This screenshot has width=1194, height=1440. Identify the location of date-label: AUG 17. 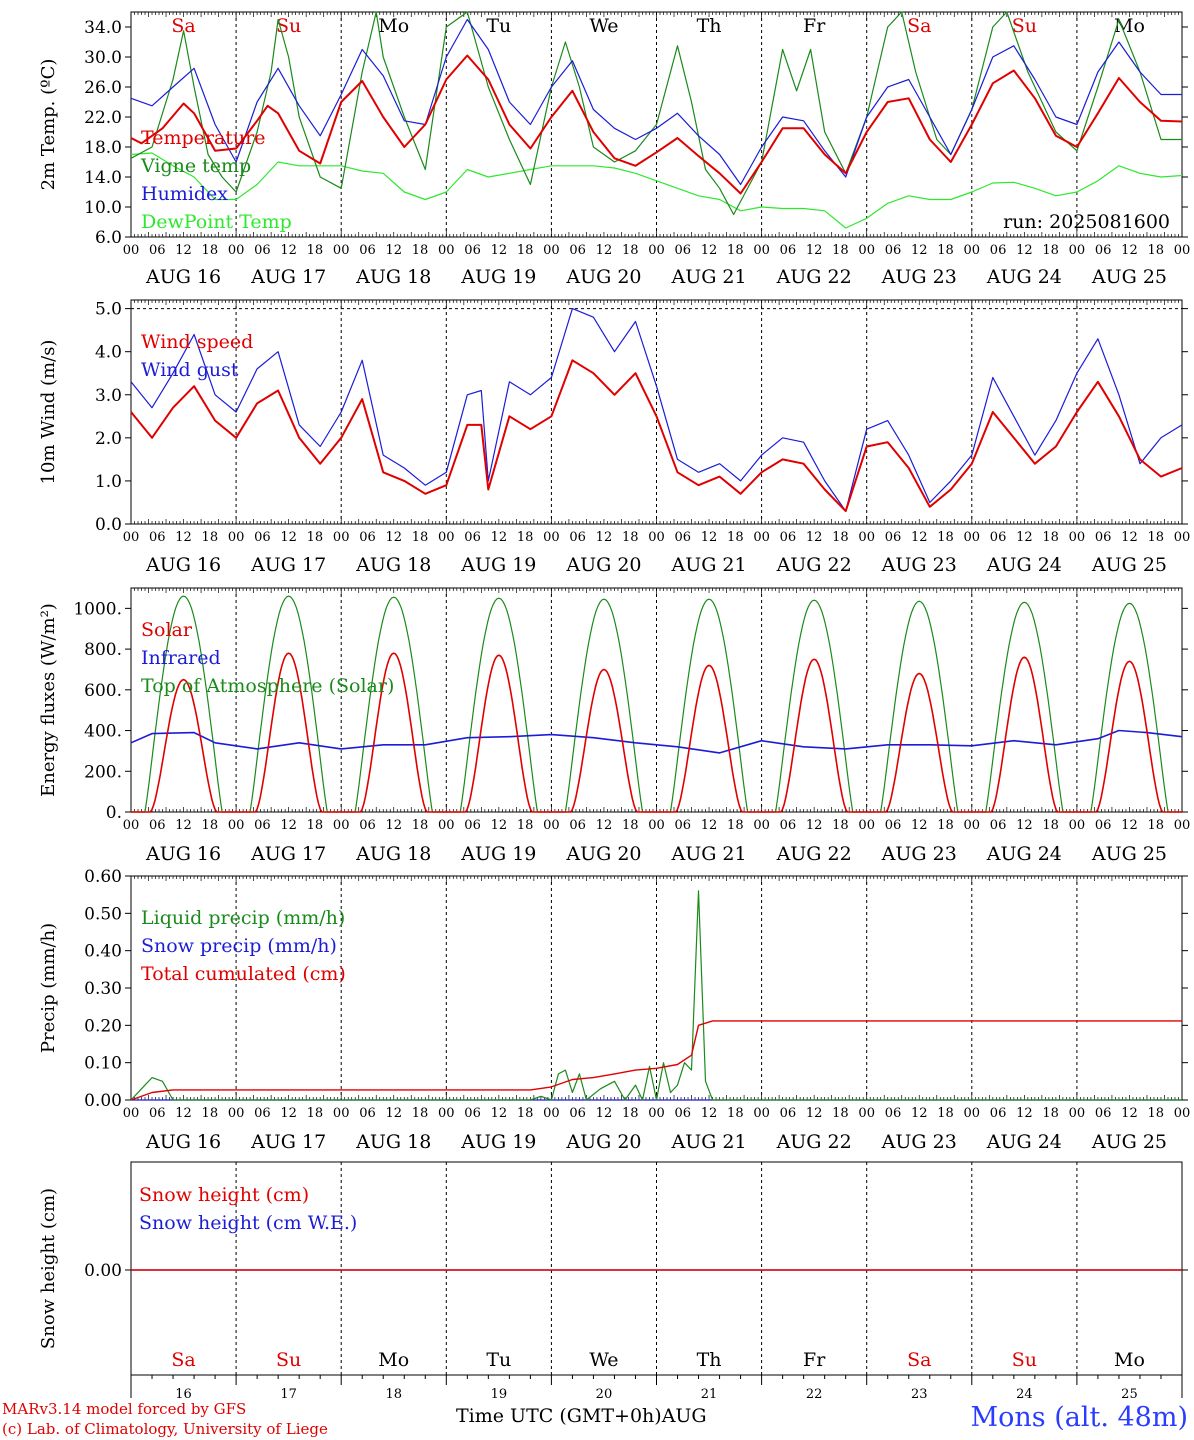
(288, 565).